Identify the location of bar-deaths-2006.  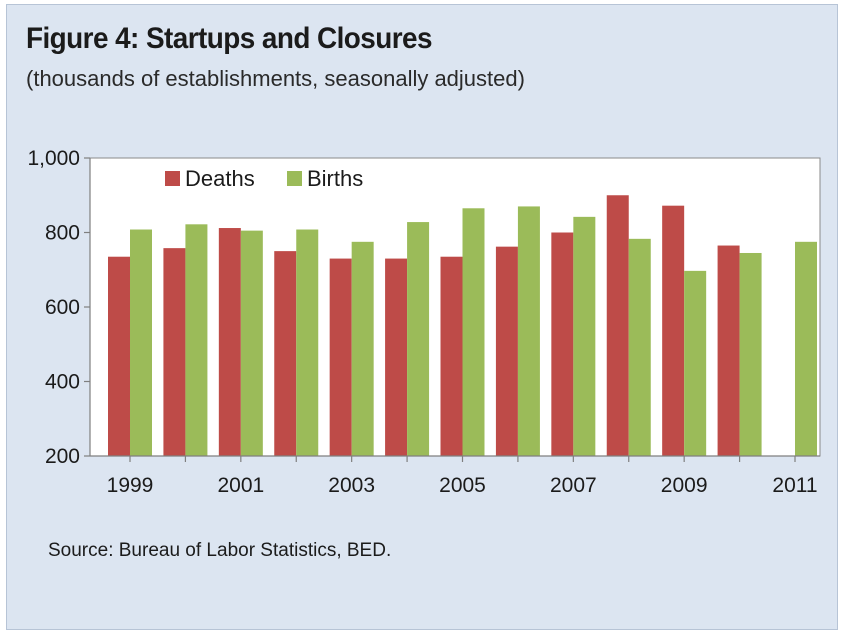
(506, 351).